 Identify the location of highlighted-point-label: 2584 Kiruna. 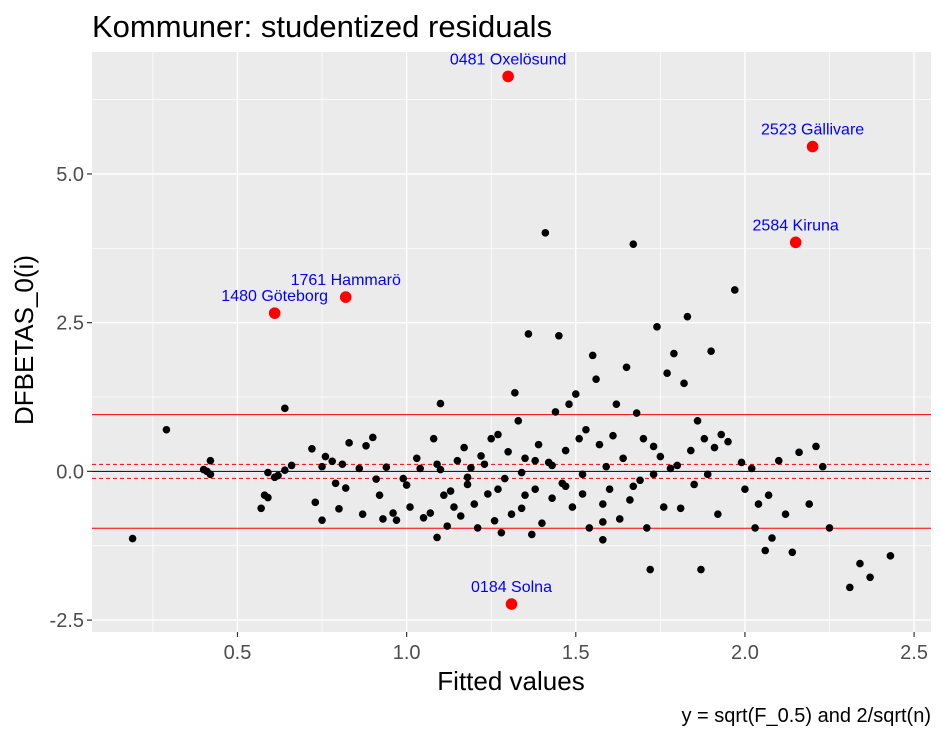
(796, 225).